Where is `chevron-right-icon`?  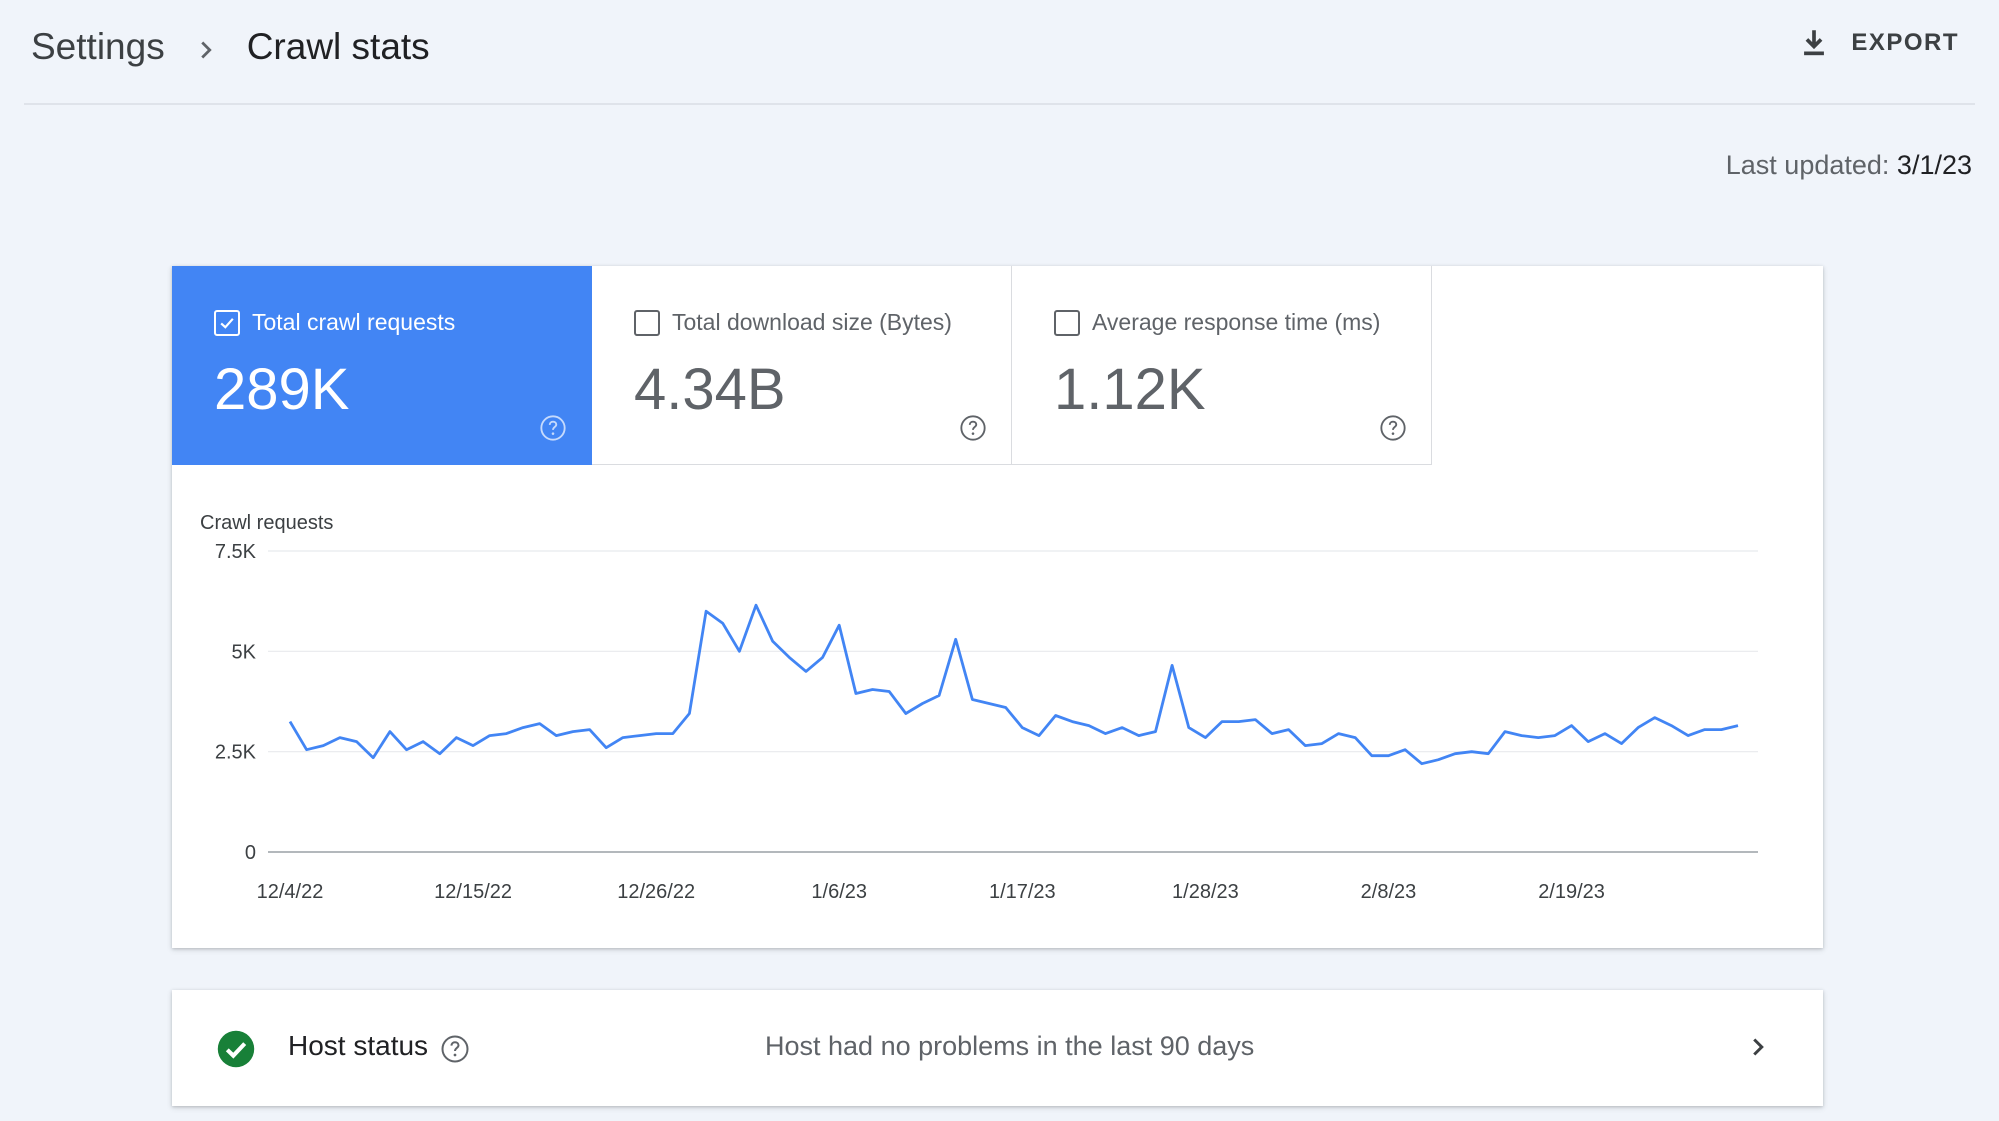 chevron-right-icon is located at coordinates (1758, 1047).